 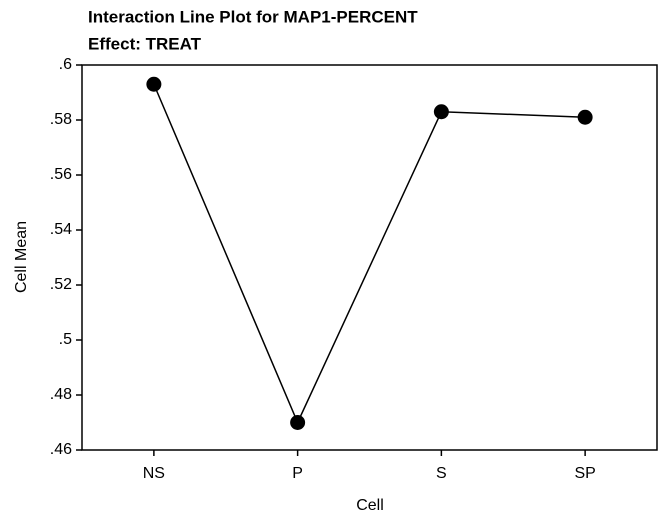 I want to click on y-tick-label: .6, so click(x=65, y=64).